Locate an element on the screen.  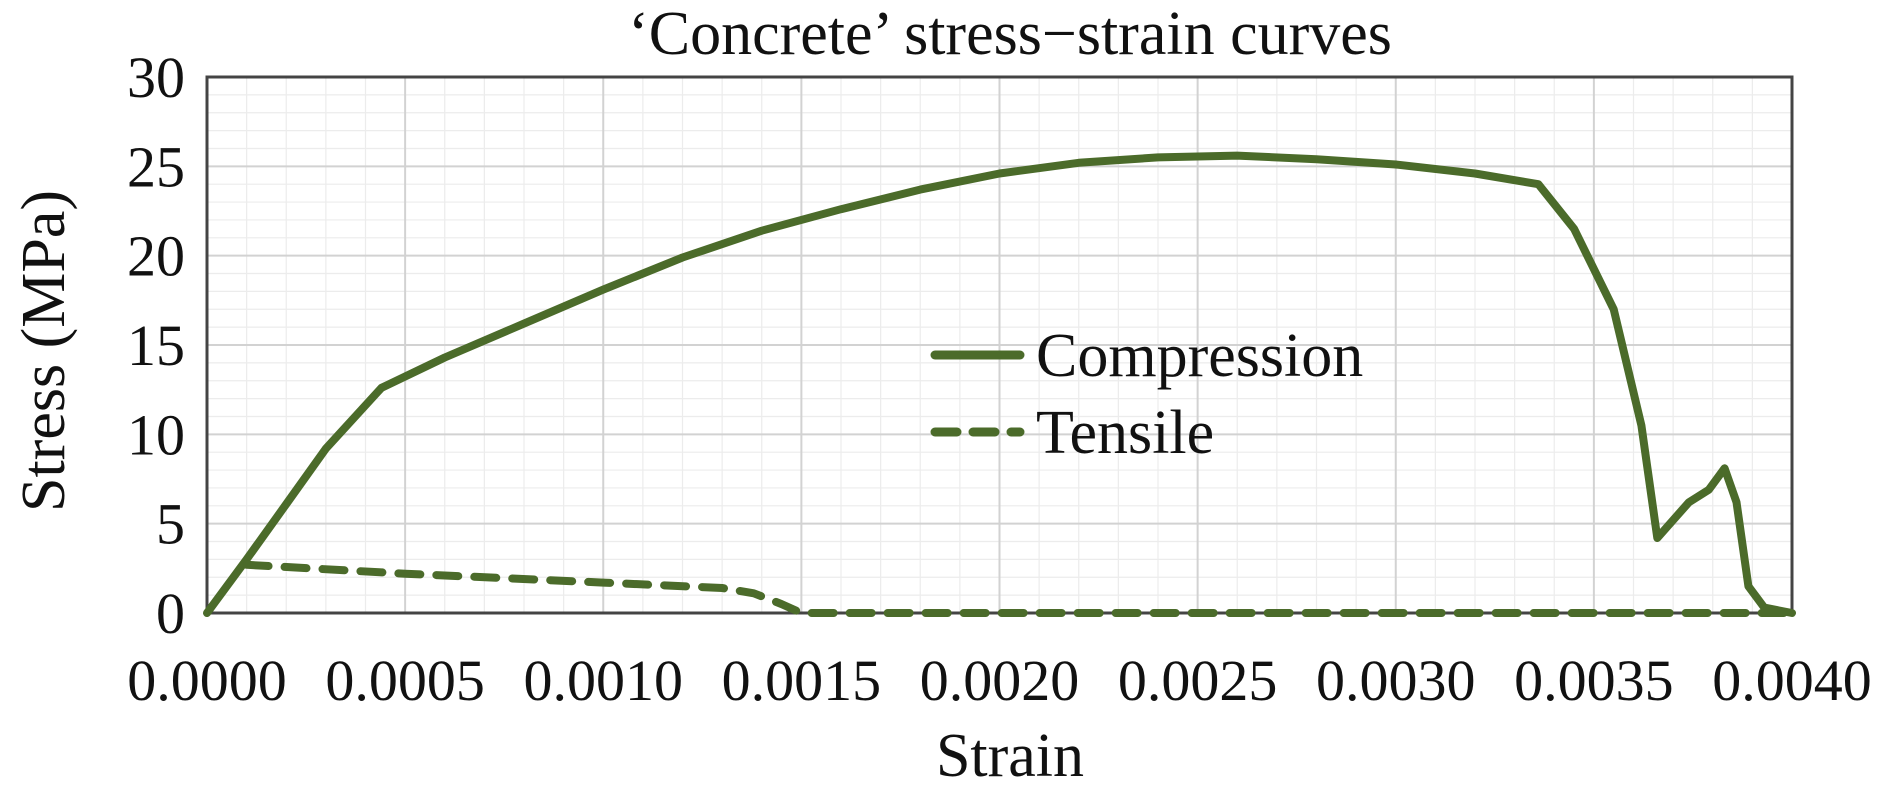
y-tick-label: 0 is located at coordinates (170, 613).